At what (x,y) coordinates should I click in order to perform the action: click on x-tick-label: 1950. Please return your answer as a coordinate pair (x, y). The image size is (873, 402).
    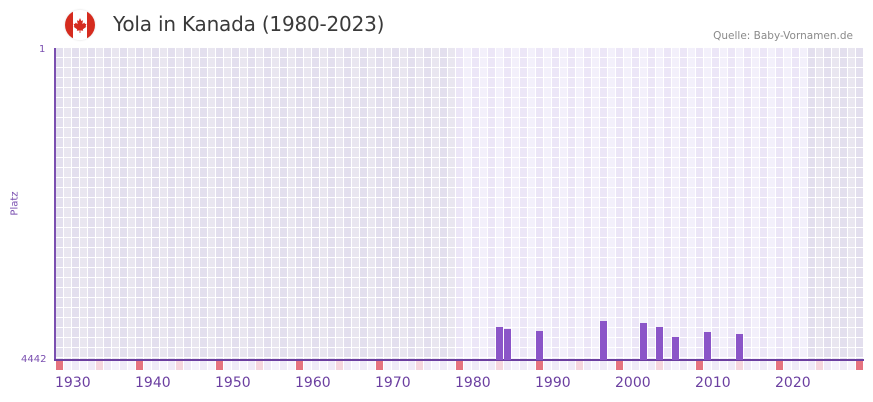
    Looking at the image, I should click on (233, 383).